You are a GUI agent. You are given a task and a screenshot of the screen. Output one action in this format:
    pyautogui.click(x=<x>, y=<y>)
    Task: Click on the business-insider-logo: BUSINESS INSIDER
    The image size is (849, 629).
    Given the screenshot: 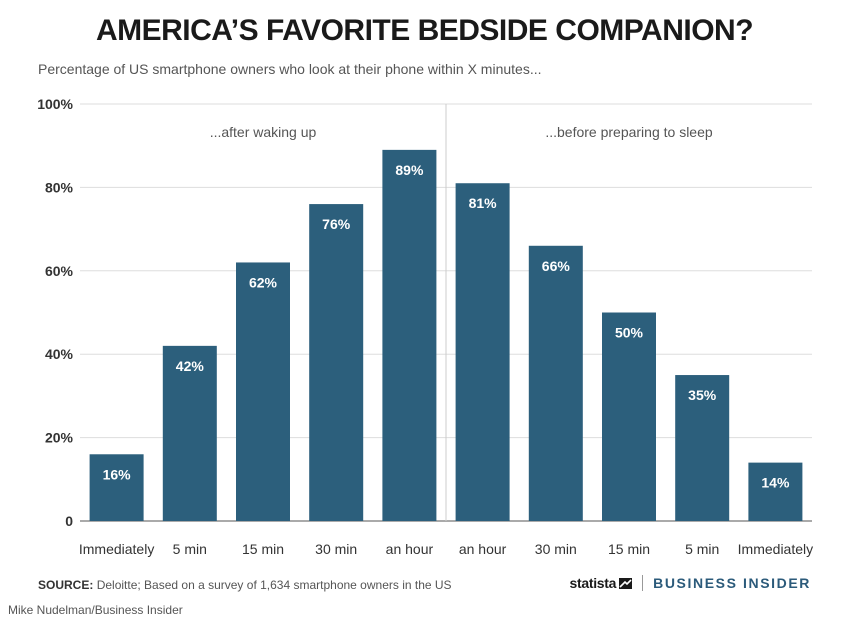 What is the action you would take?
    pyautogui.click(x=732, y=583)
    